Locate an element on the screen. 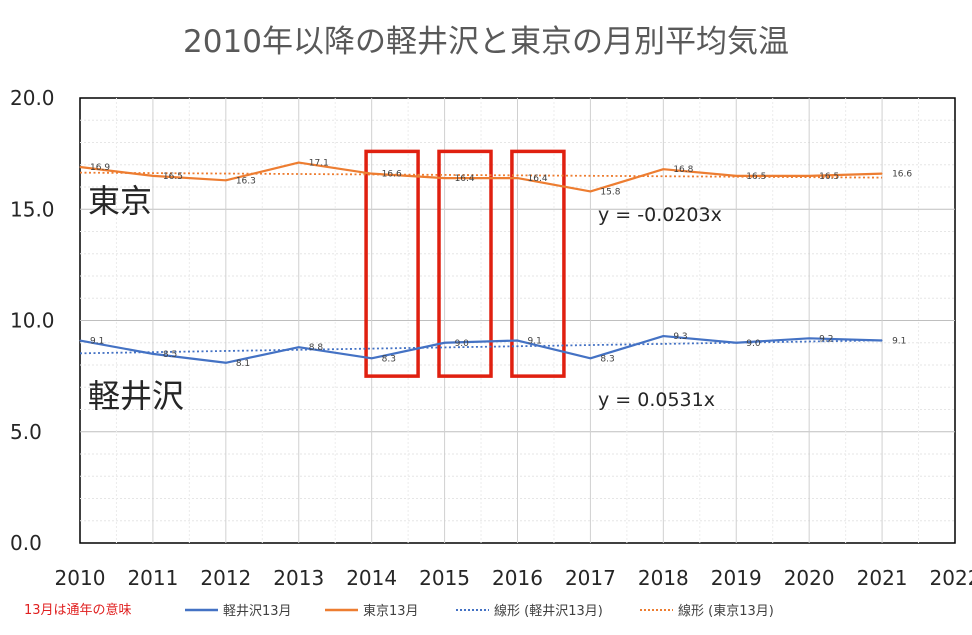 The height and width of the screenshot is (635, 972). y-tick-label: 20.0 is located at coordinates (32, 98).